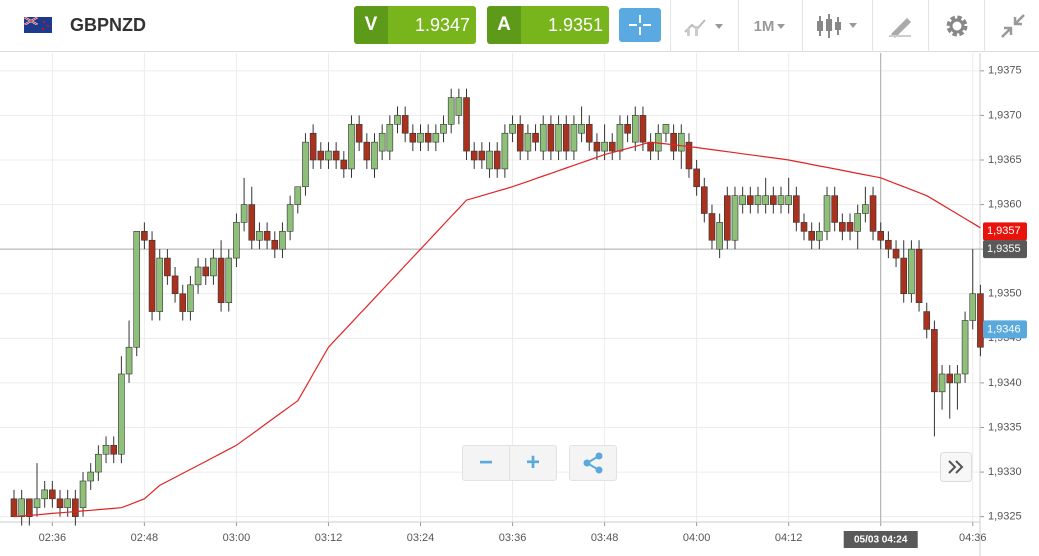 The image size is (1039, 556). What do you see at coordinates (432, 25) in the screenshot?
I see `bid-price: 1.9347` at bounding box center [432, 25].